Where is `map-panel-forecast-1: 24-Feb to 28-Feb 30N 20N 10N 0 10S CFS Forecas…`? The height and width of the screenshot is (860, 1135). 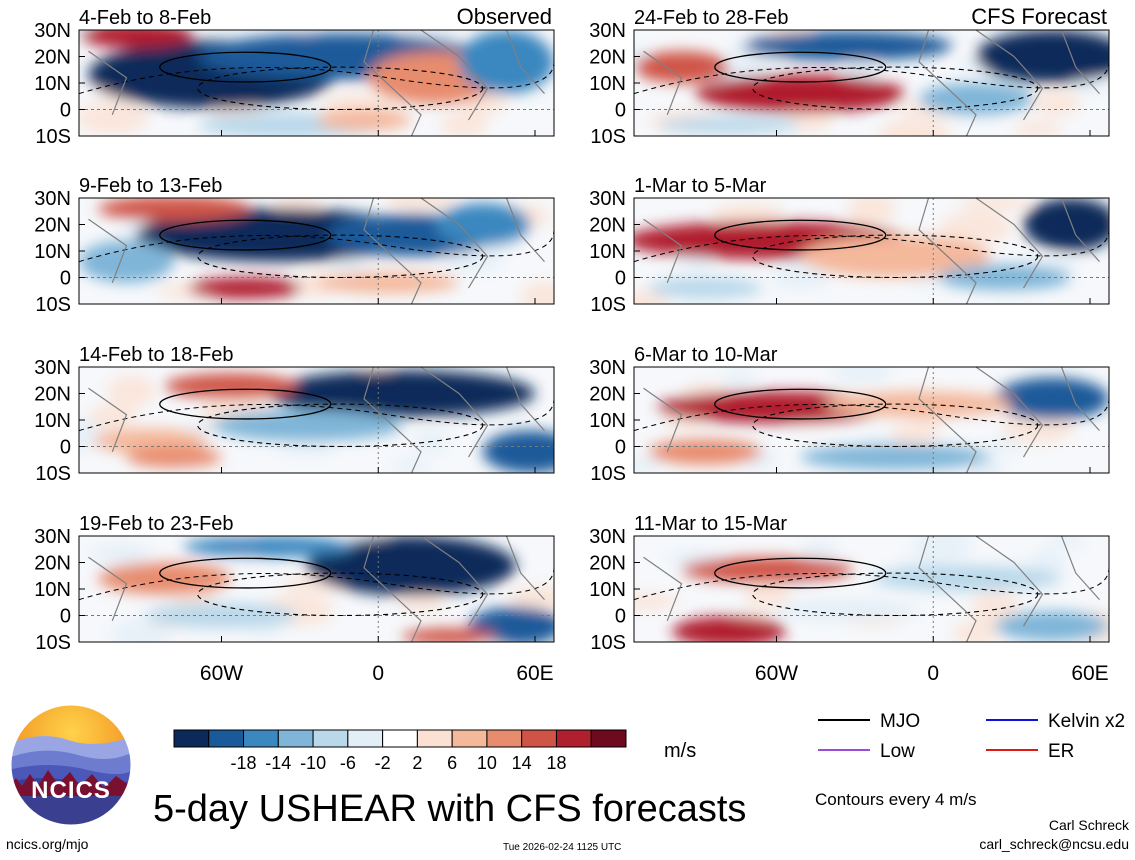 map-panel-forecast-1: 24-Feb to 28-Feb 30N 20N 10N 0 10S CFS Forecas… is located at coordinates (849, 76).